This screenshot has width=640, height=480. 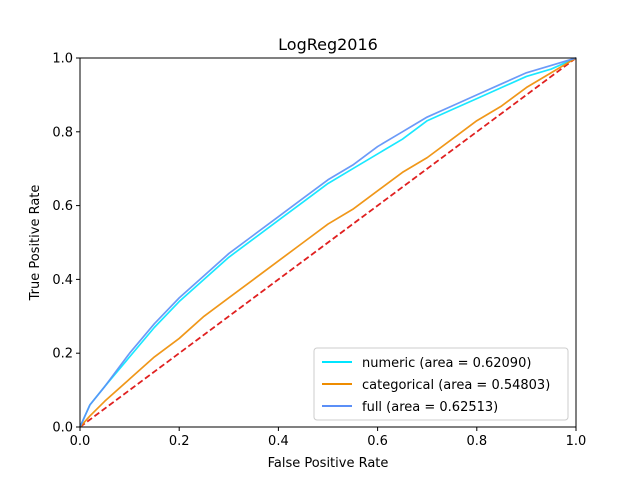 I want to click on legend-label-2: full (area = 0.62513), so click(x=430, y=407).